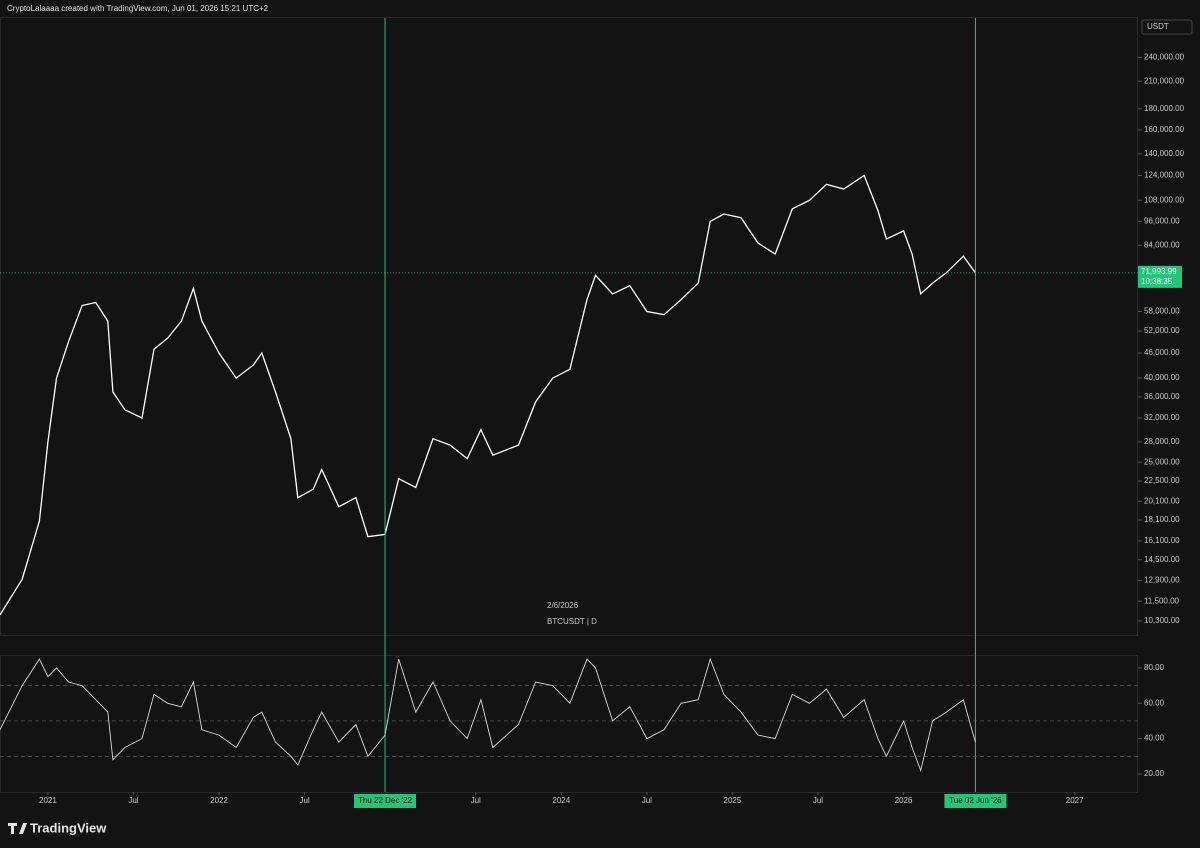 This screenshot has height=848, width=1200. Describe the element at coordinates (1162, 620) in the screenshot. I see `y-tick-label: 10,300.00` at that location.